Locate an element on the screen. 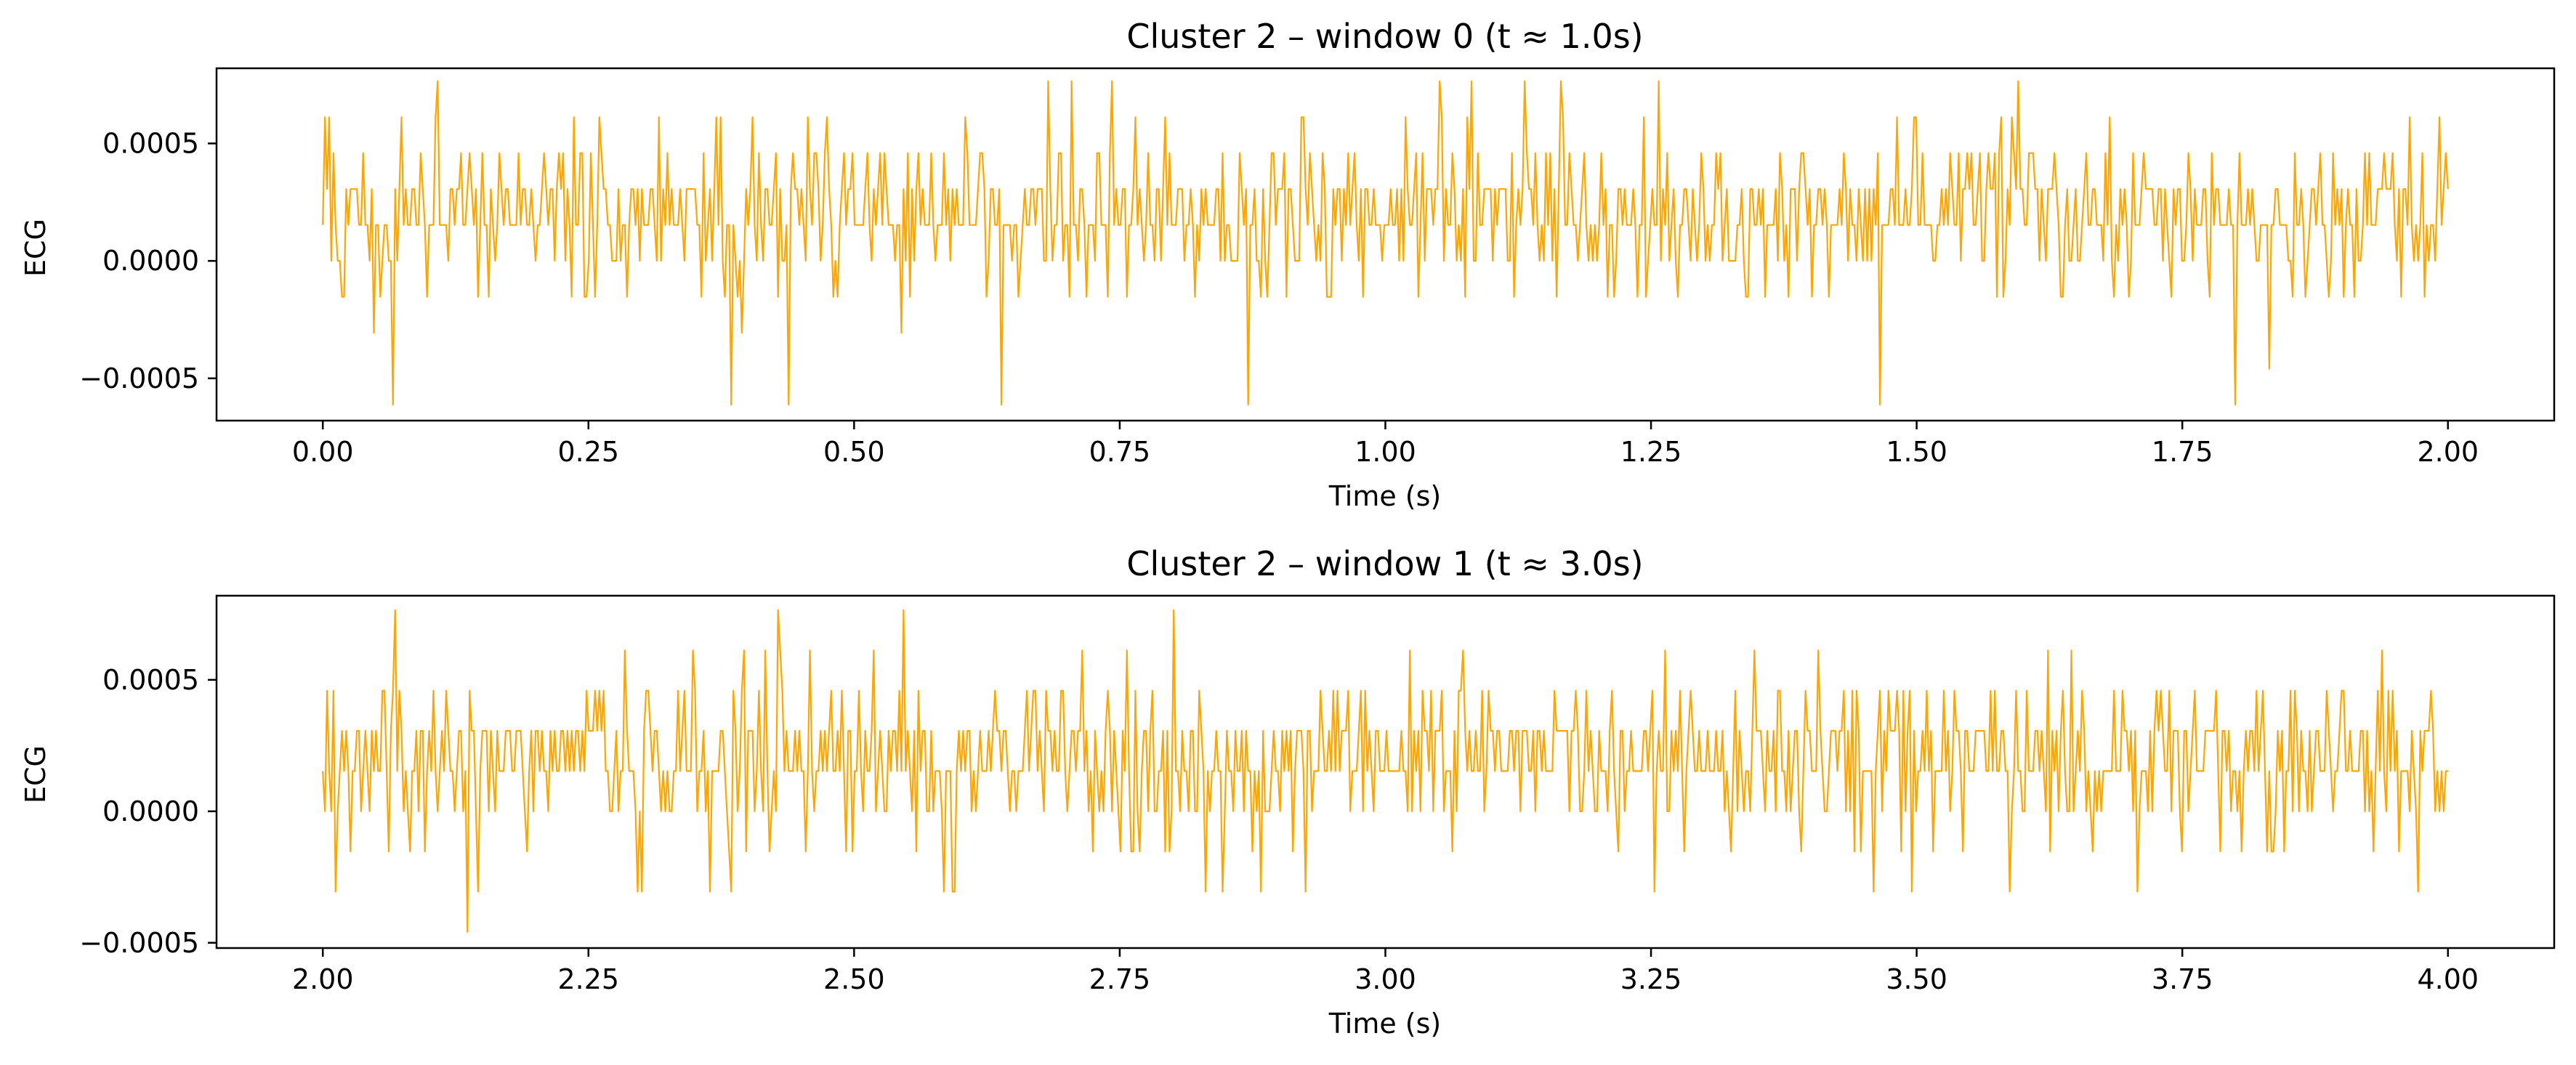 The image size is (2576, 1065). x-tick-label: 4.00 is located at coordinates (2448, 979).